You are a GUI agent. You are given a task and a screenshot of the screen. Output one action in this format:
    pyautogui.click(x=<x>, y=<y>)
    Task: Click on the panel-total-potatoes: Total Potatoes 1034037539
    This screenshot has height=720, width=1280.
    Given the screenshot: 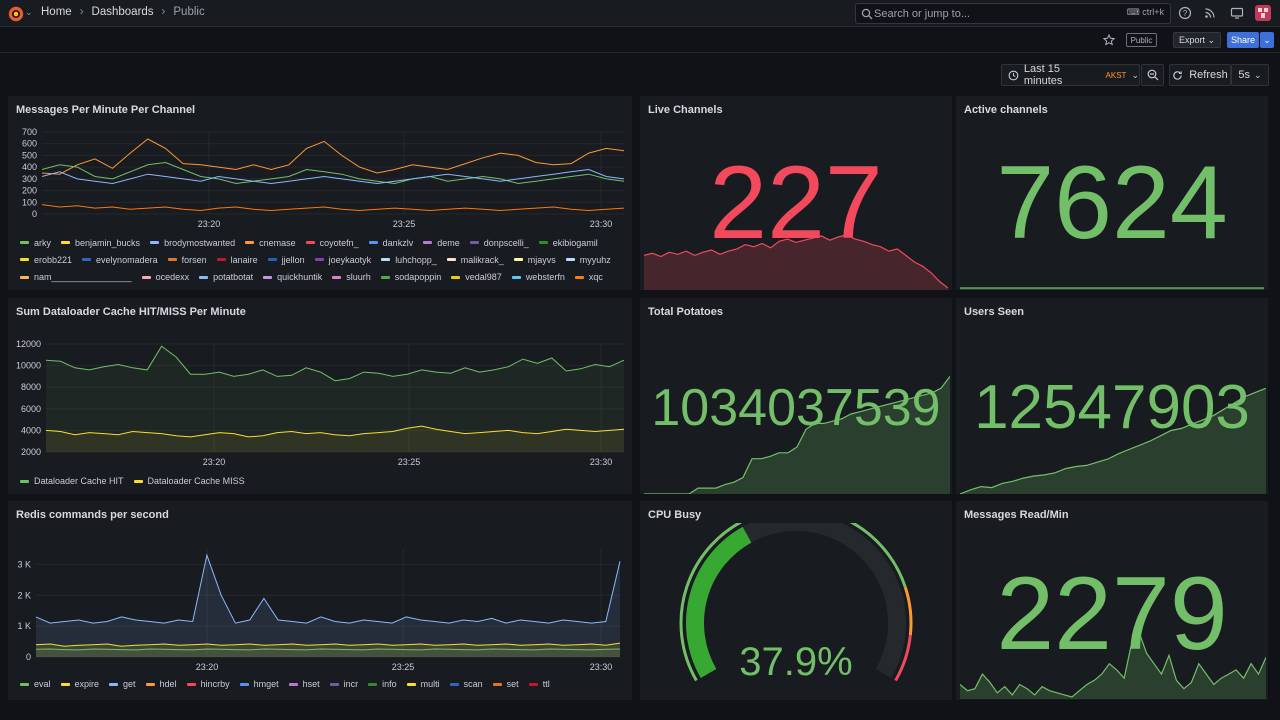 What is the action you would take?
    pyautogui.click(x=796, y=396)
    